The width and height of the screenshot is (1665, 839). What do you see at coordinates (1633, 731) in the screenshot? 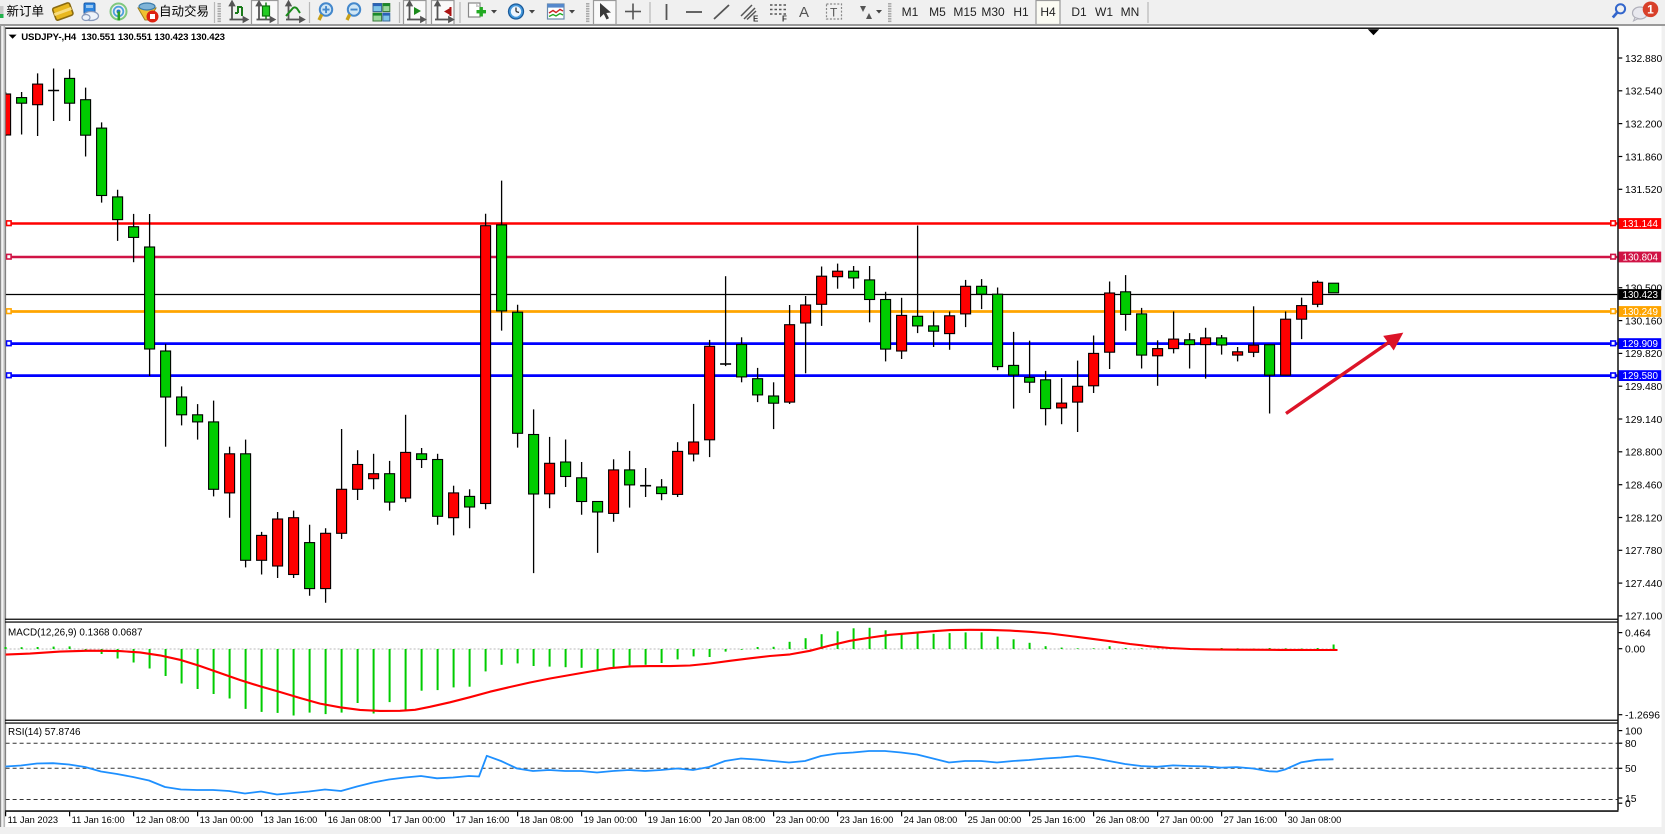
I see `svg-text: 100` at bounding box center [1633, 731].